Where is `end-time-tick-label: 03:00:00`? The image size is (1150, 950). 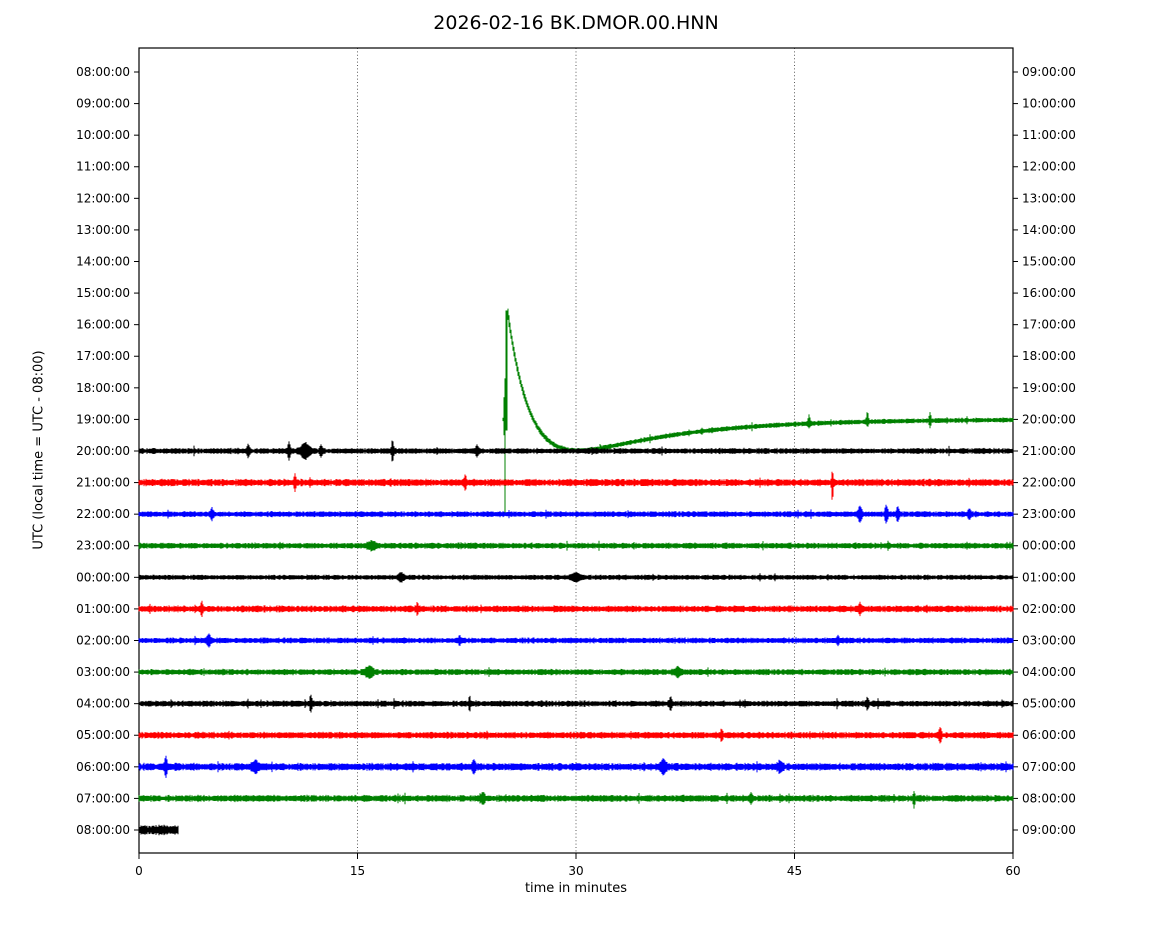
end-time-tick-label: 03:00:00 is located at coordinates (1049, 640).